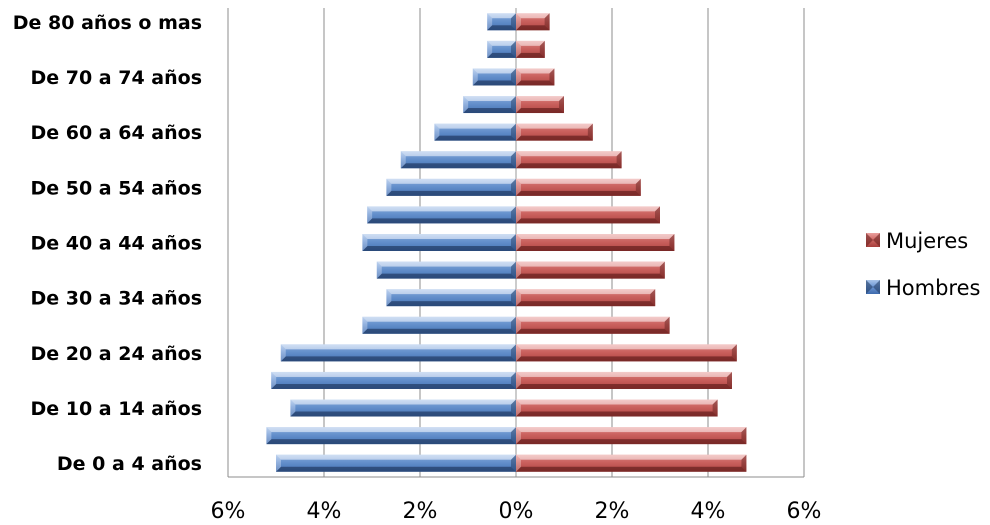 The width and height of the screenshot is (990, 525). What do you see at coordinates (116, 299) in the screenshot?
I see `category-label: De 30 a 34 años` at bounding box center [116, 299].